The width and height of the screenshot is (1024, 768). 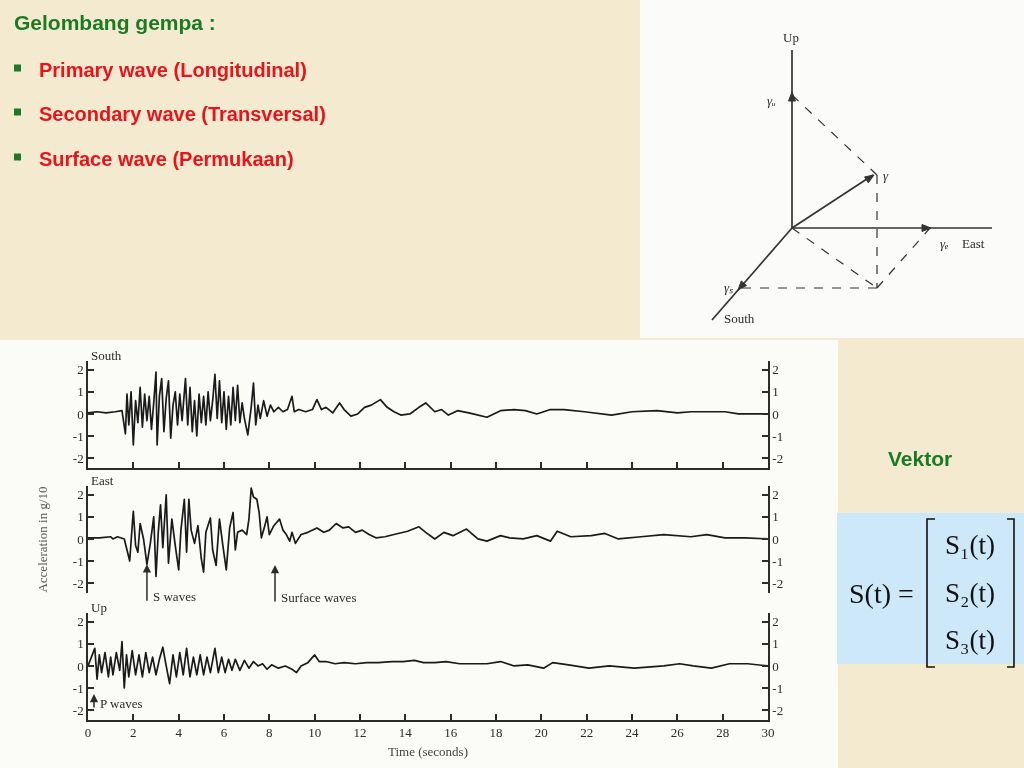 What do you see at coordinates (632, 733) in the screenshot?
I see `x-tick-label: 24` at bounding box center [632, 733].